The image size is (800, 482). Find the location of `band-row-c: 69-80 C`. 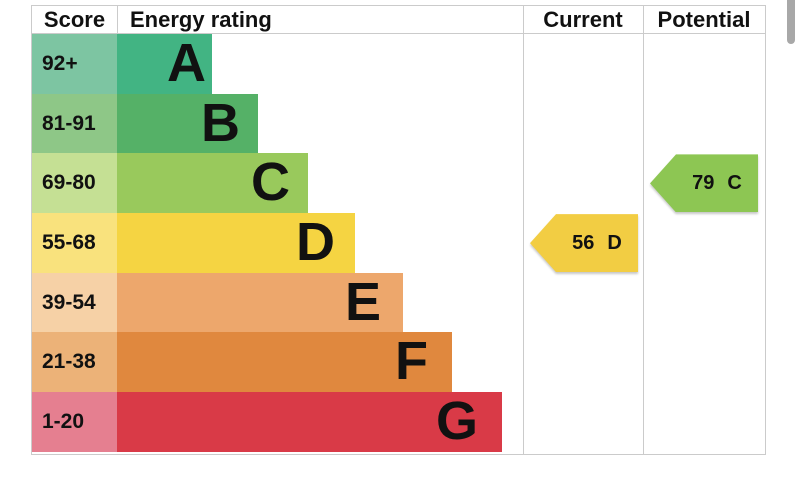

band-row-c: 69-80 C is located at coordinates (398, 183).